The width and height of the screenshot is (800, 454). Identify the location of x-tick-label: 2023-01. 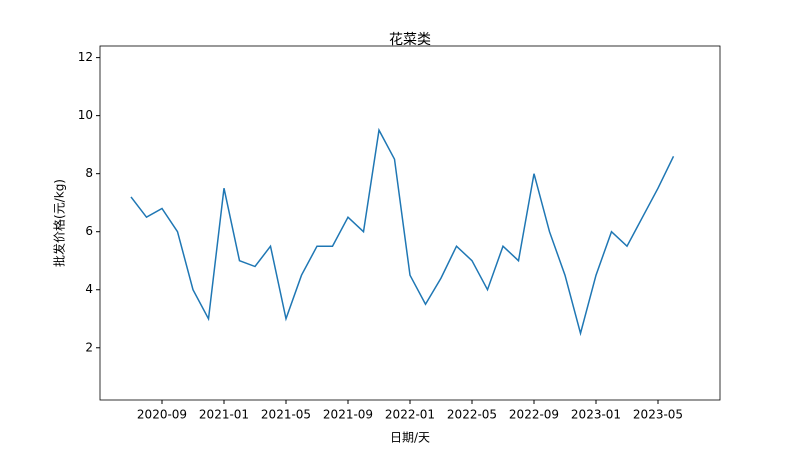
(596, 415).